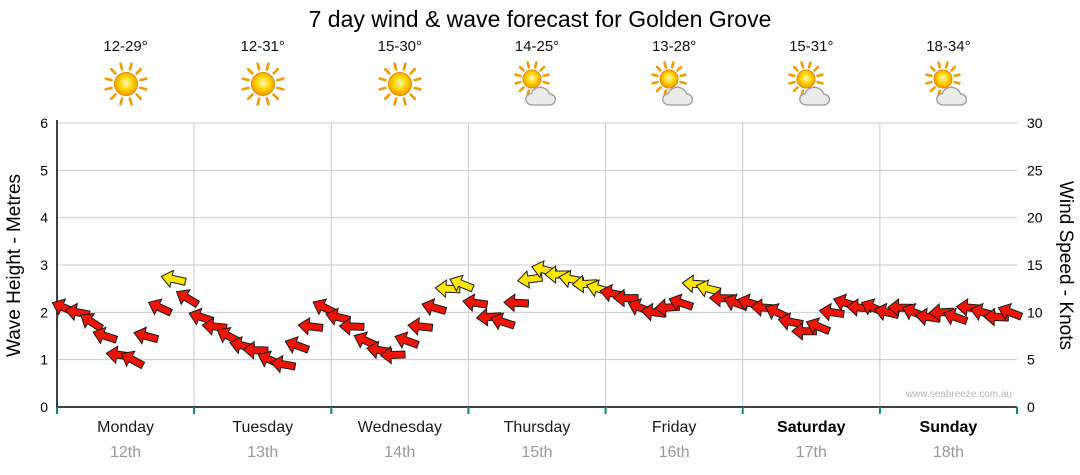  What do you see at coordinates (44, 407) in the screenshot?
I see `wave-axis-tick: 0` at bounding box center [44, 407].